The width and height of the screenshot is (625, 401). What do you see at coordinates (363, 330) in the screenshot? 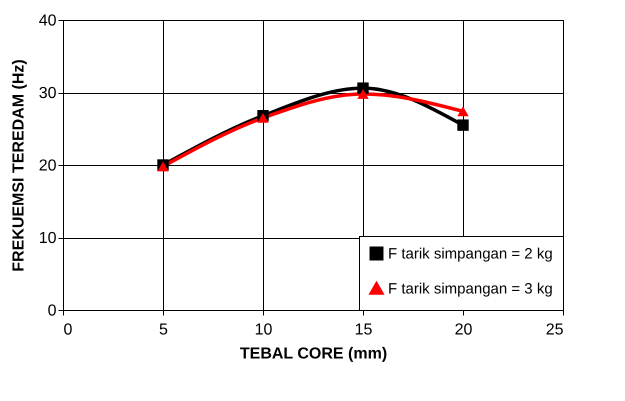
I see `x-tick-label: 15` at bounding box center [363, 330].